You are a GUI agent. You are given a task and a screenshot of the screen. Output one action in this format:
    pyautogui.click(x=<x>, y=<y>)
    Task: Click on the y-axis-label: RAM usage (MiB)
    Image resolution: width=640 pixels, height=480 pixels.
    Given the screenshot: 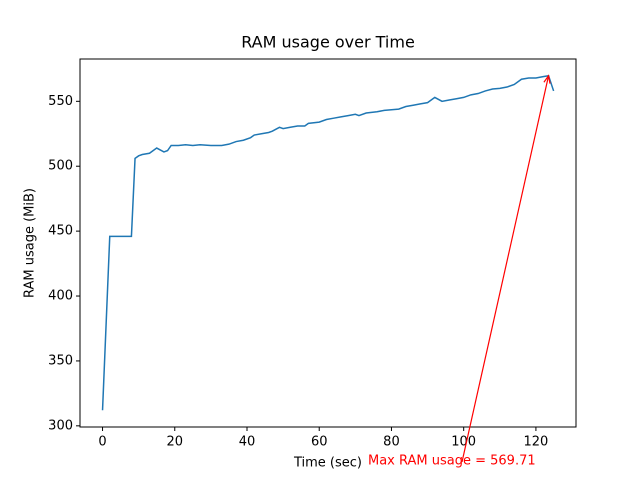 What is the action you would take?
    pyautogui.click(x=30, y=243)
    